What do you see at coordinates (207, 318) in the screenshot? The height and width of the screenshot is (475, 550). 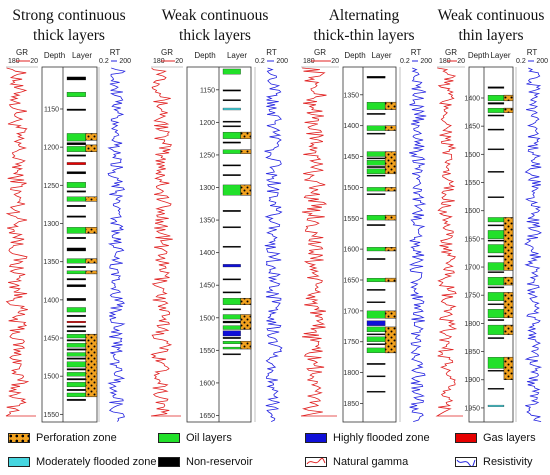 I see `depth-tick-label: 1500` at bounding box center [207, 318].